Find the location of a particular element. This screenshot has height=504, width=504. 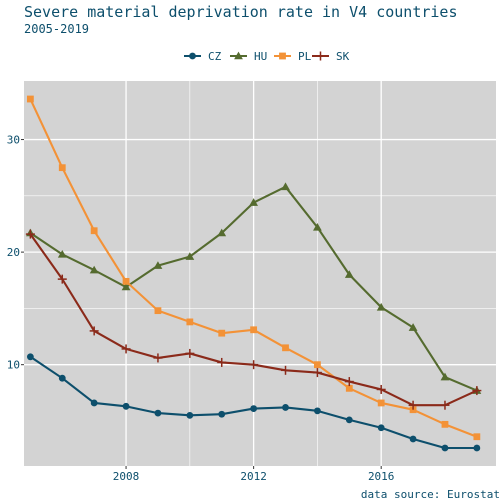

x-tick-label: 2012 is located at coordinates (253, 476).